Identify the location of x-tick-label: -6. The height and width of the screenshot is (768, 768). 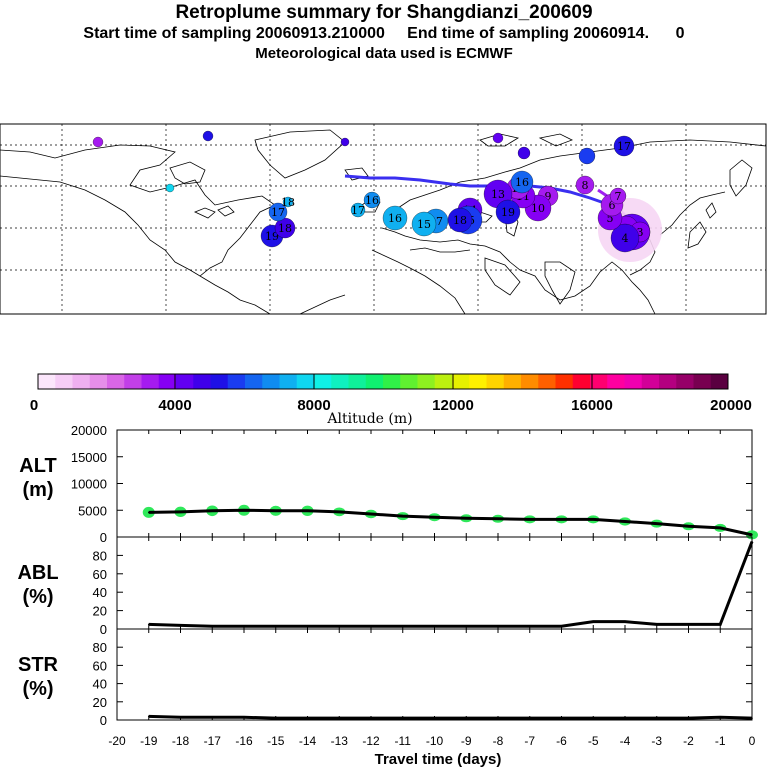
(561, 741).